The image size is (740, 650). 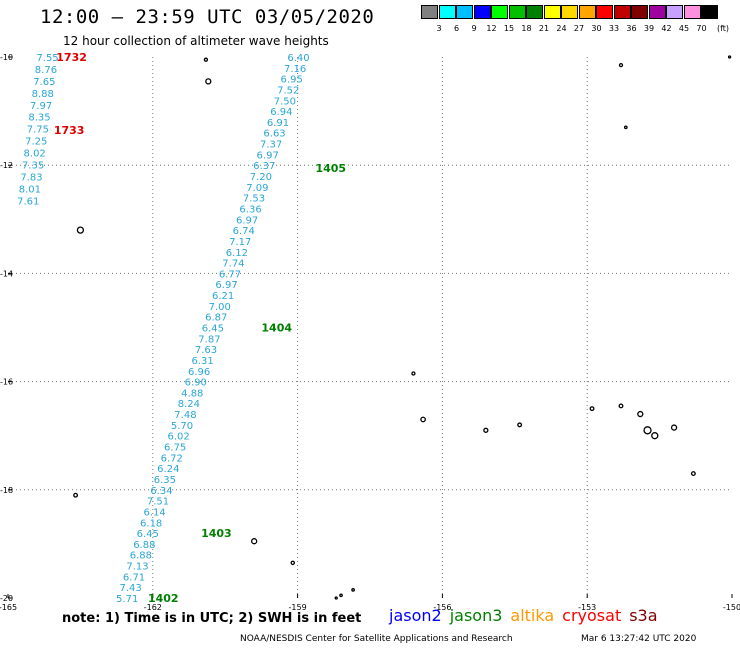 What do you see at coordinates (439, 28) in the screenshot?
I see `legend-label: 3` at bounding box center [439, 28].